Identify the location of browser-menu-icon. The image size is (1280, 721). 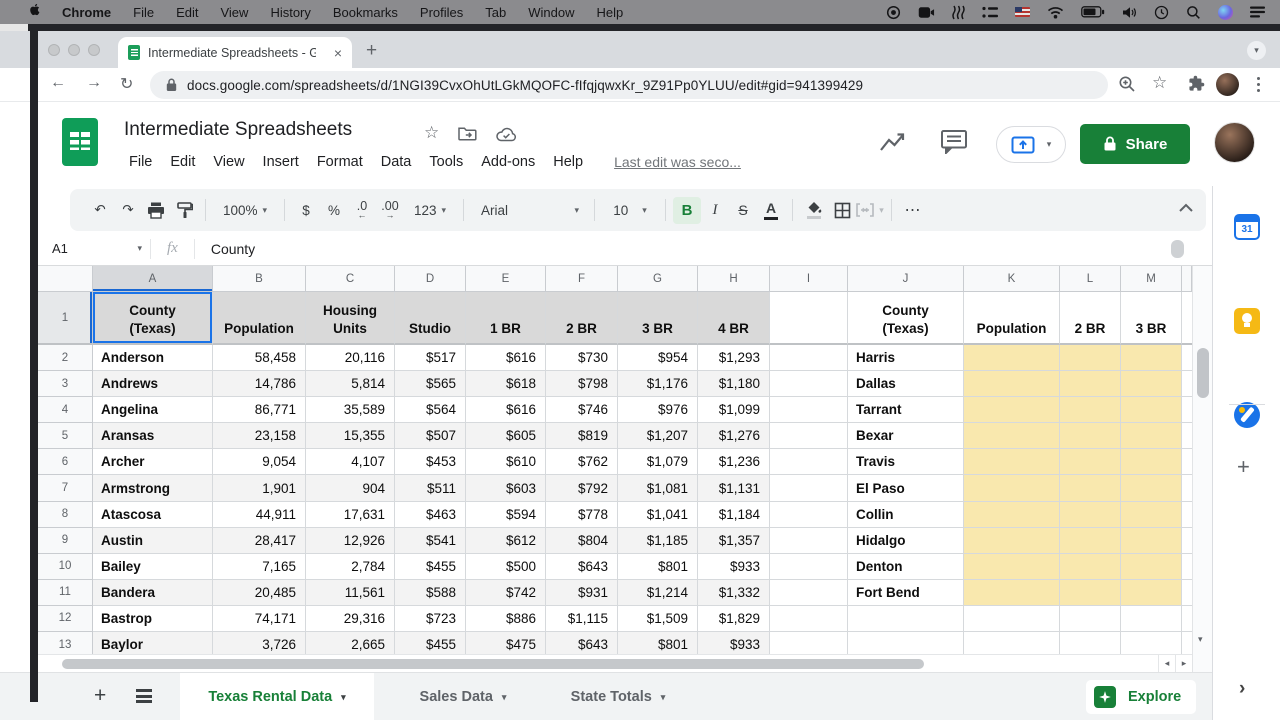
(1258, 84).